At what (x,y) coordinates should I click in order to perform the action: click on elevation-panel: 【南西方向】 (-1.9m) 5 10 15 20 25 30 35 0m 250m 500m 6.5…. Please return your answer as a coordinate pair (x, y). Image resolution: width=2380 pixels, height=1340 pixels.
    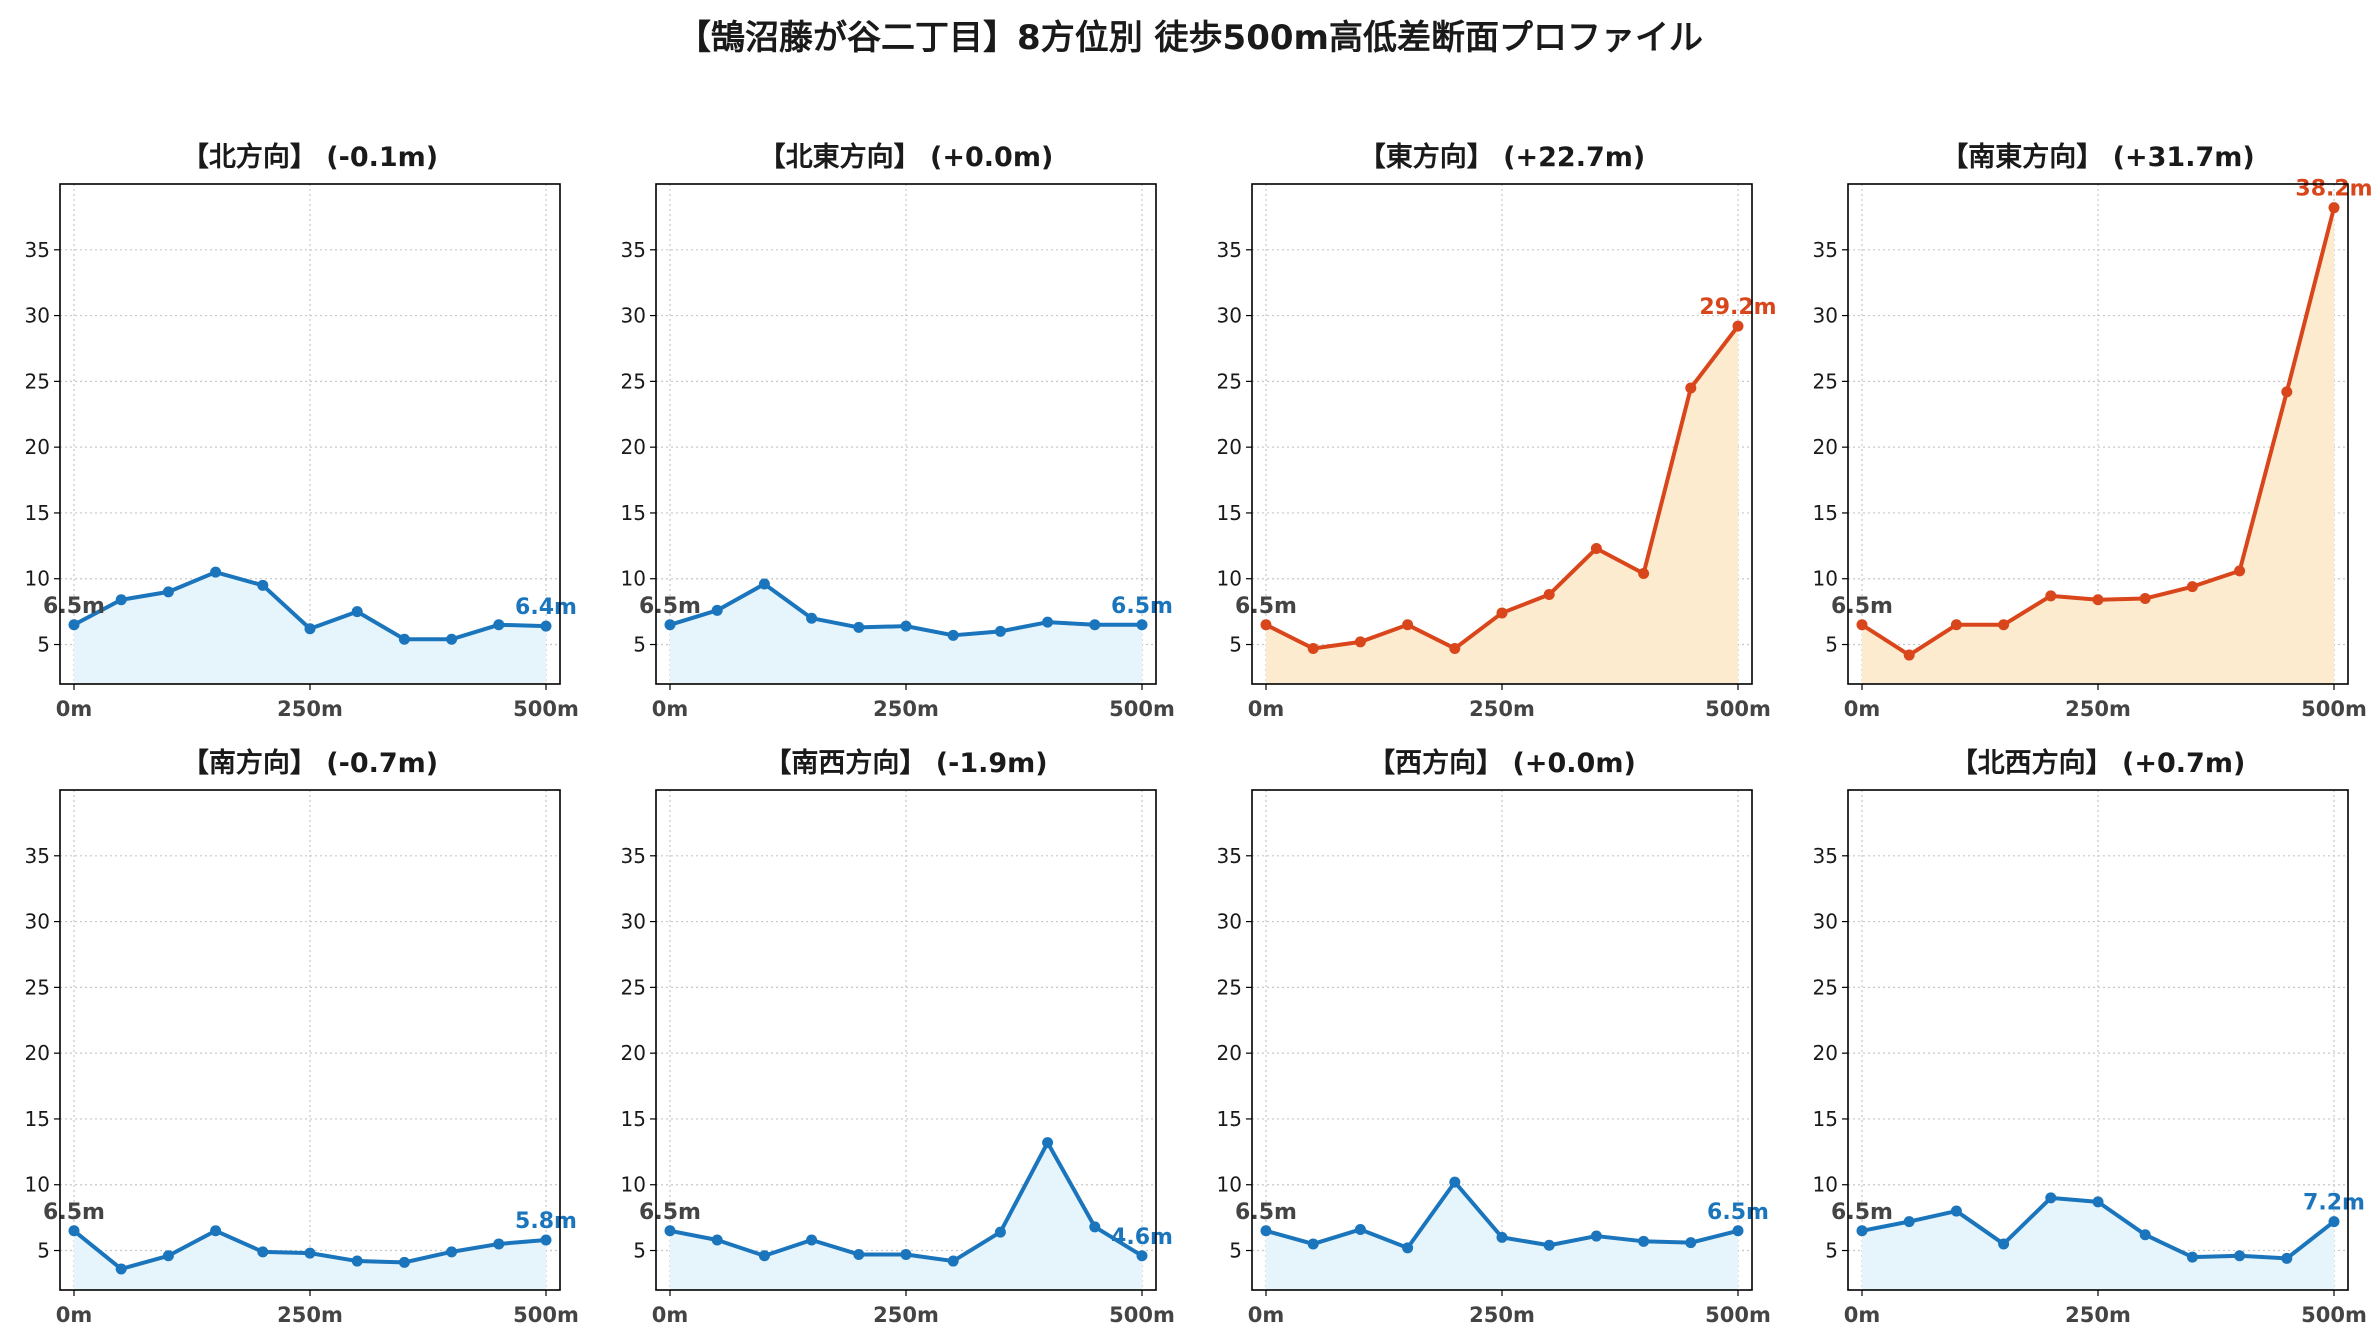
    Looking at the image, I should click on (898, 1037).